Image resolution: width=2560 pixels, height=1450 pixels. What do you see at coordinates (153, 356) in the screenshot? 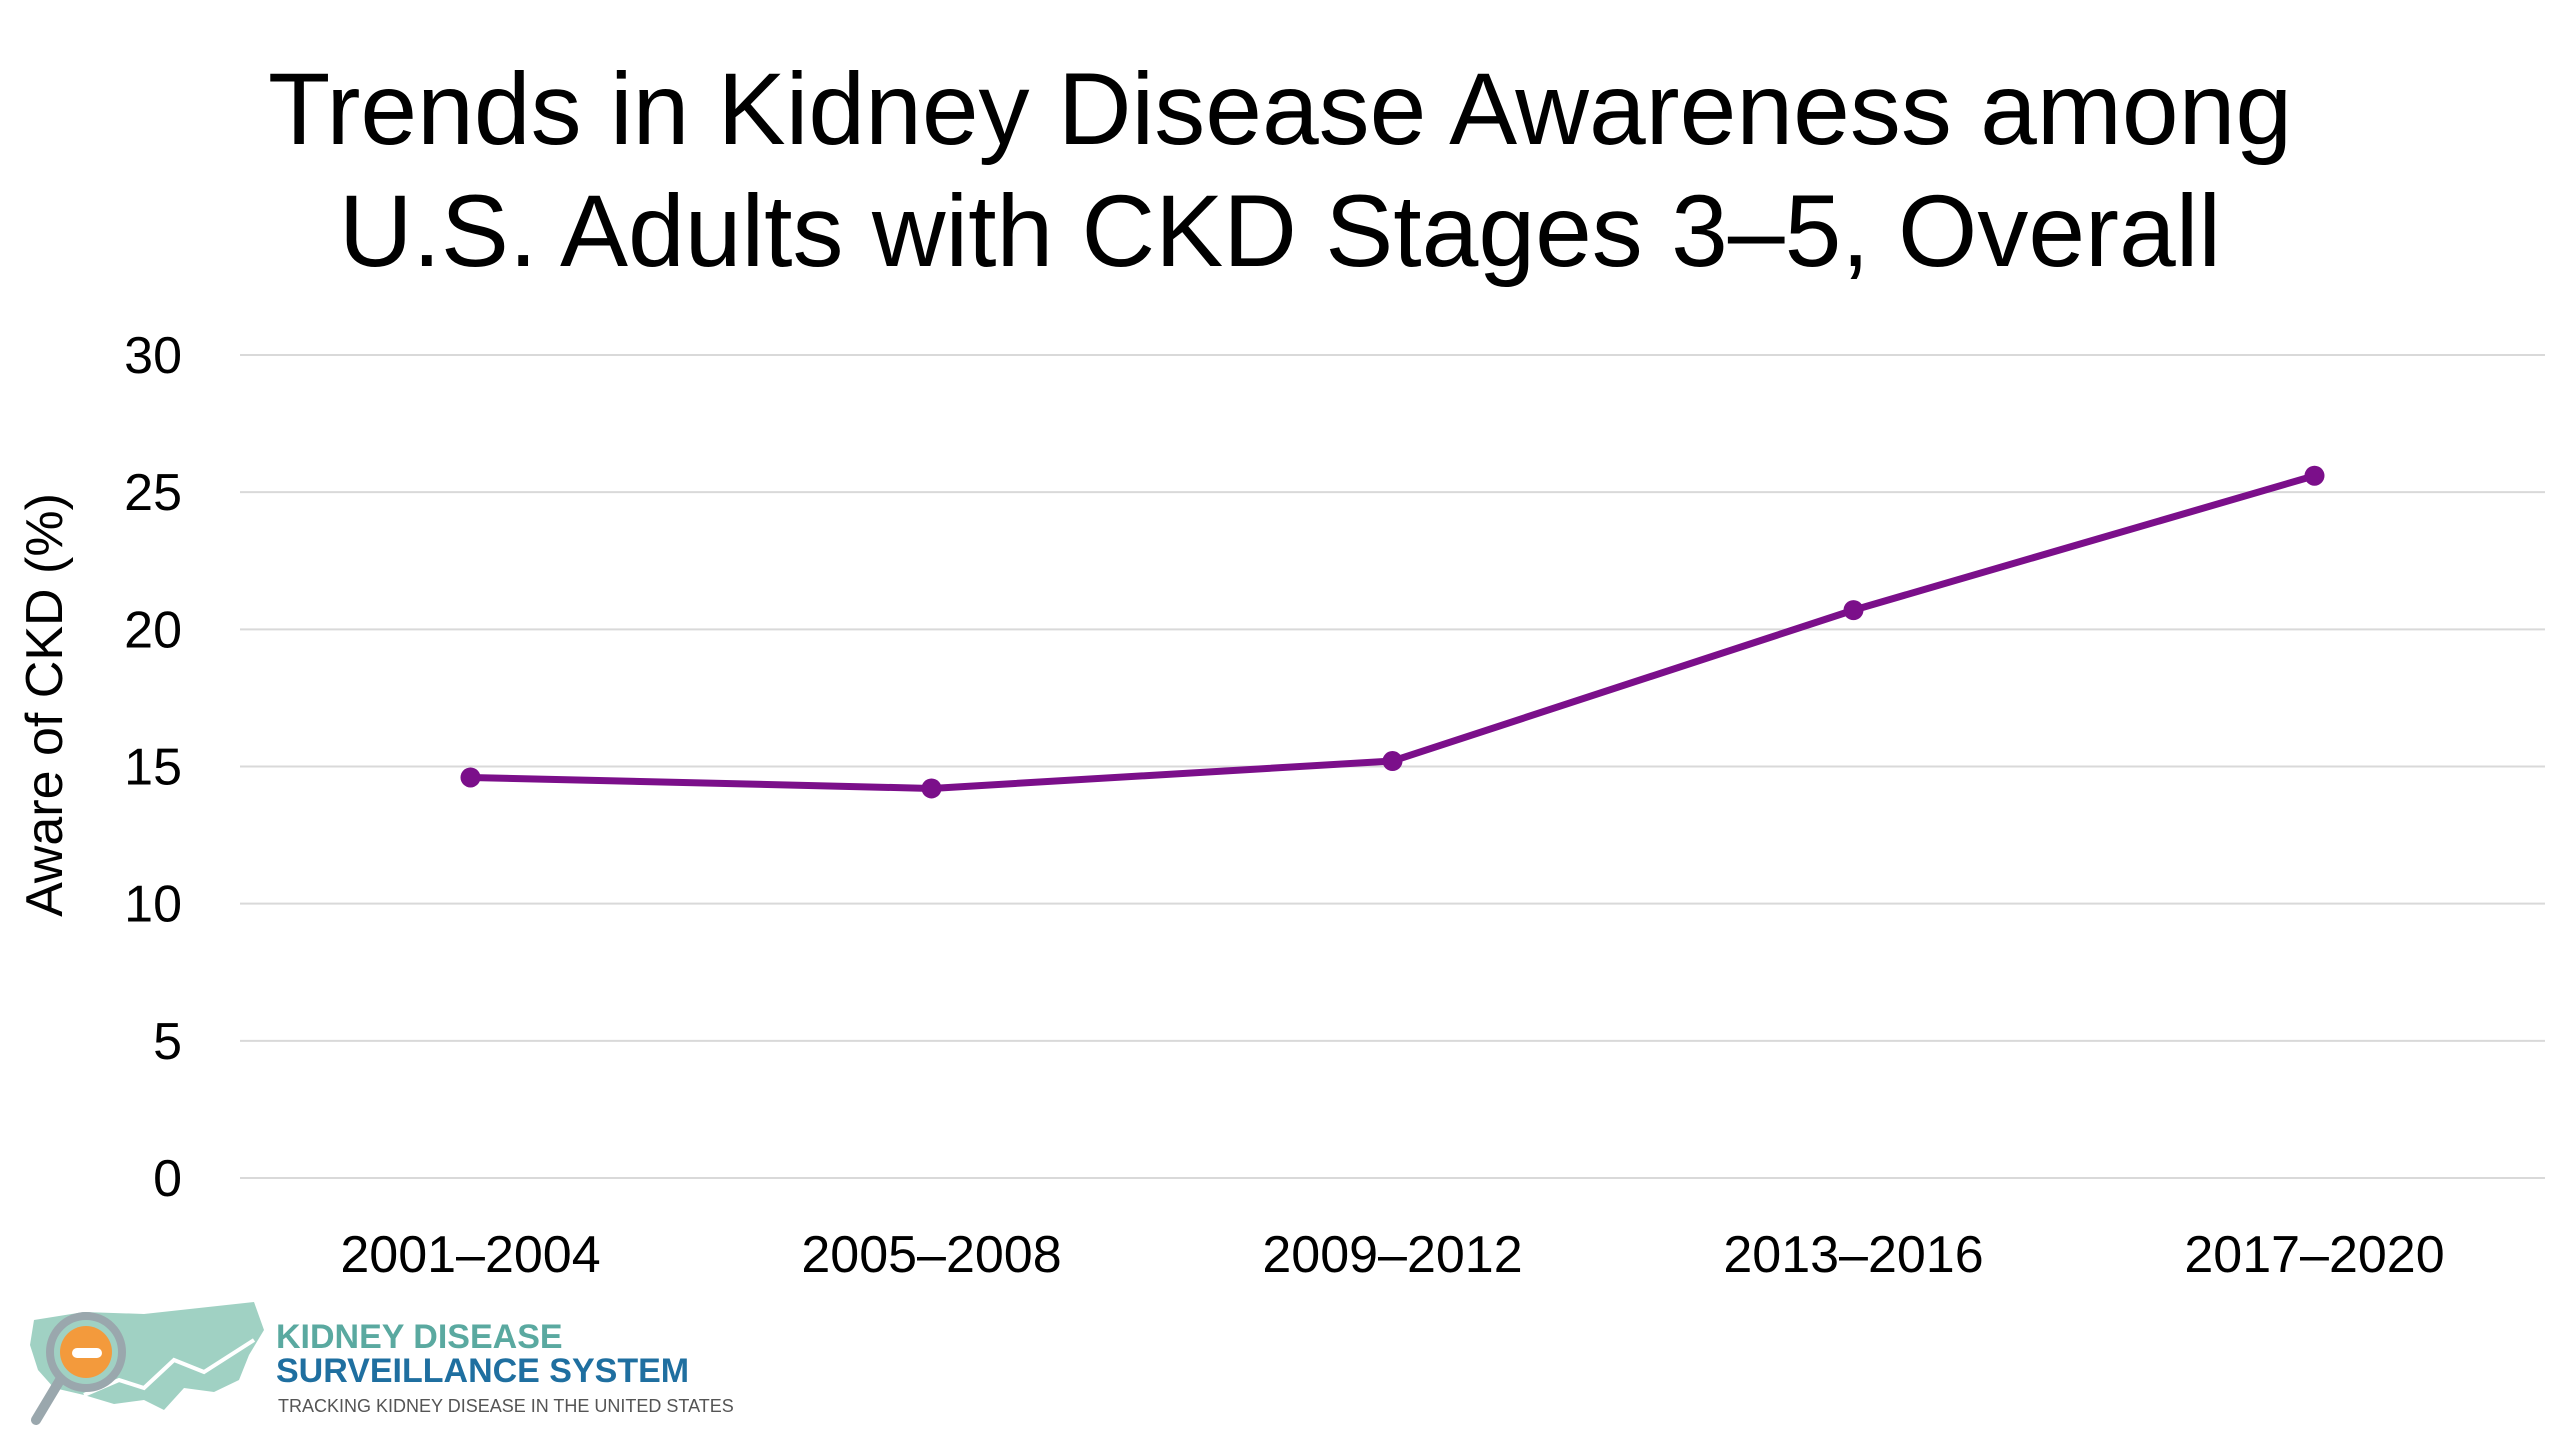
I see `y-tick-label: 30` at bounding box center [153, 356].